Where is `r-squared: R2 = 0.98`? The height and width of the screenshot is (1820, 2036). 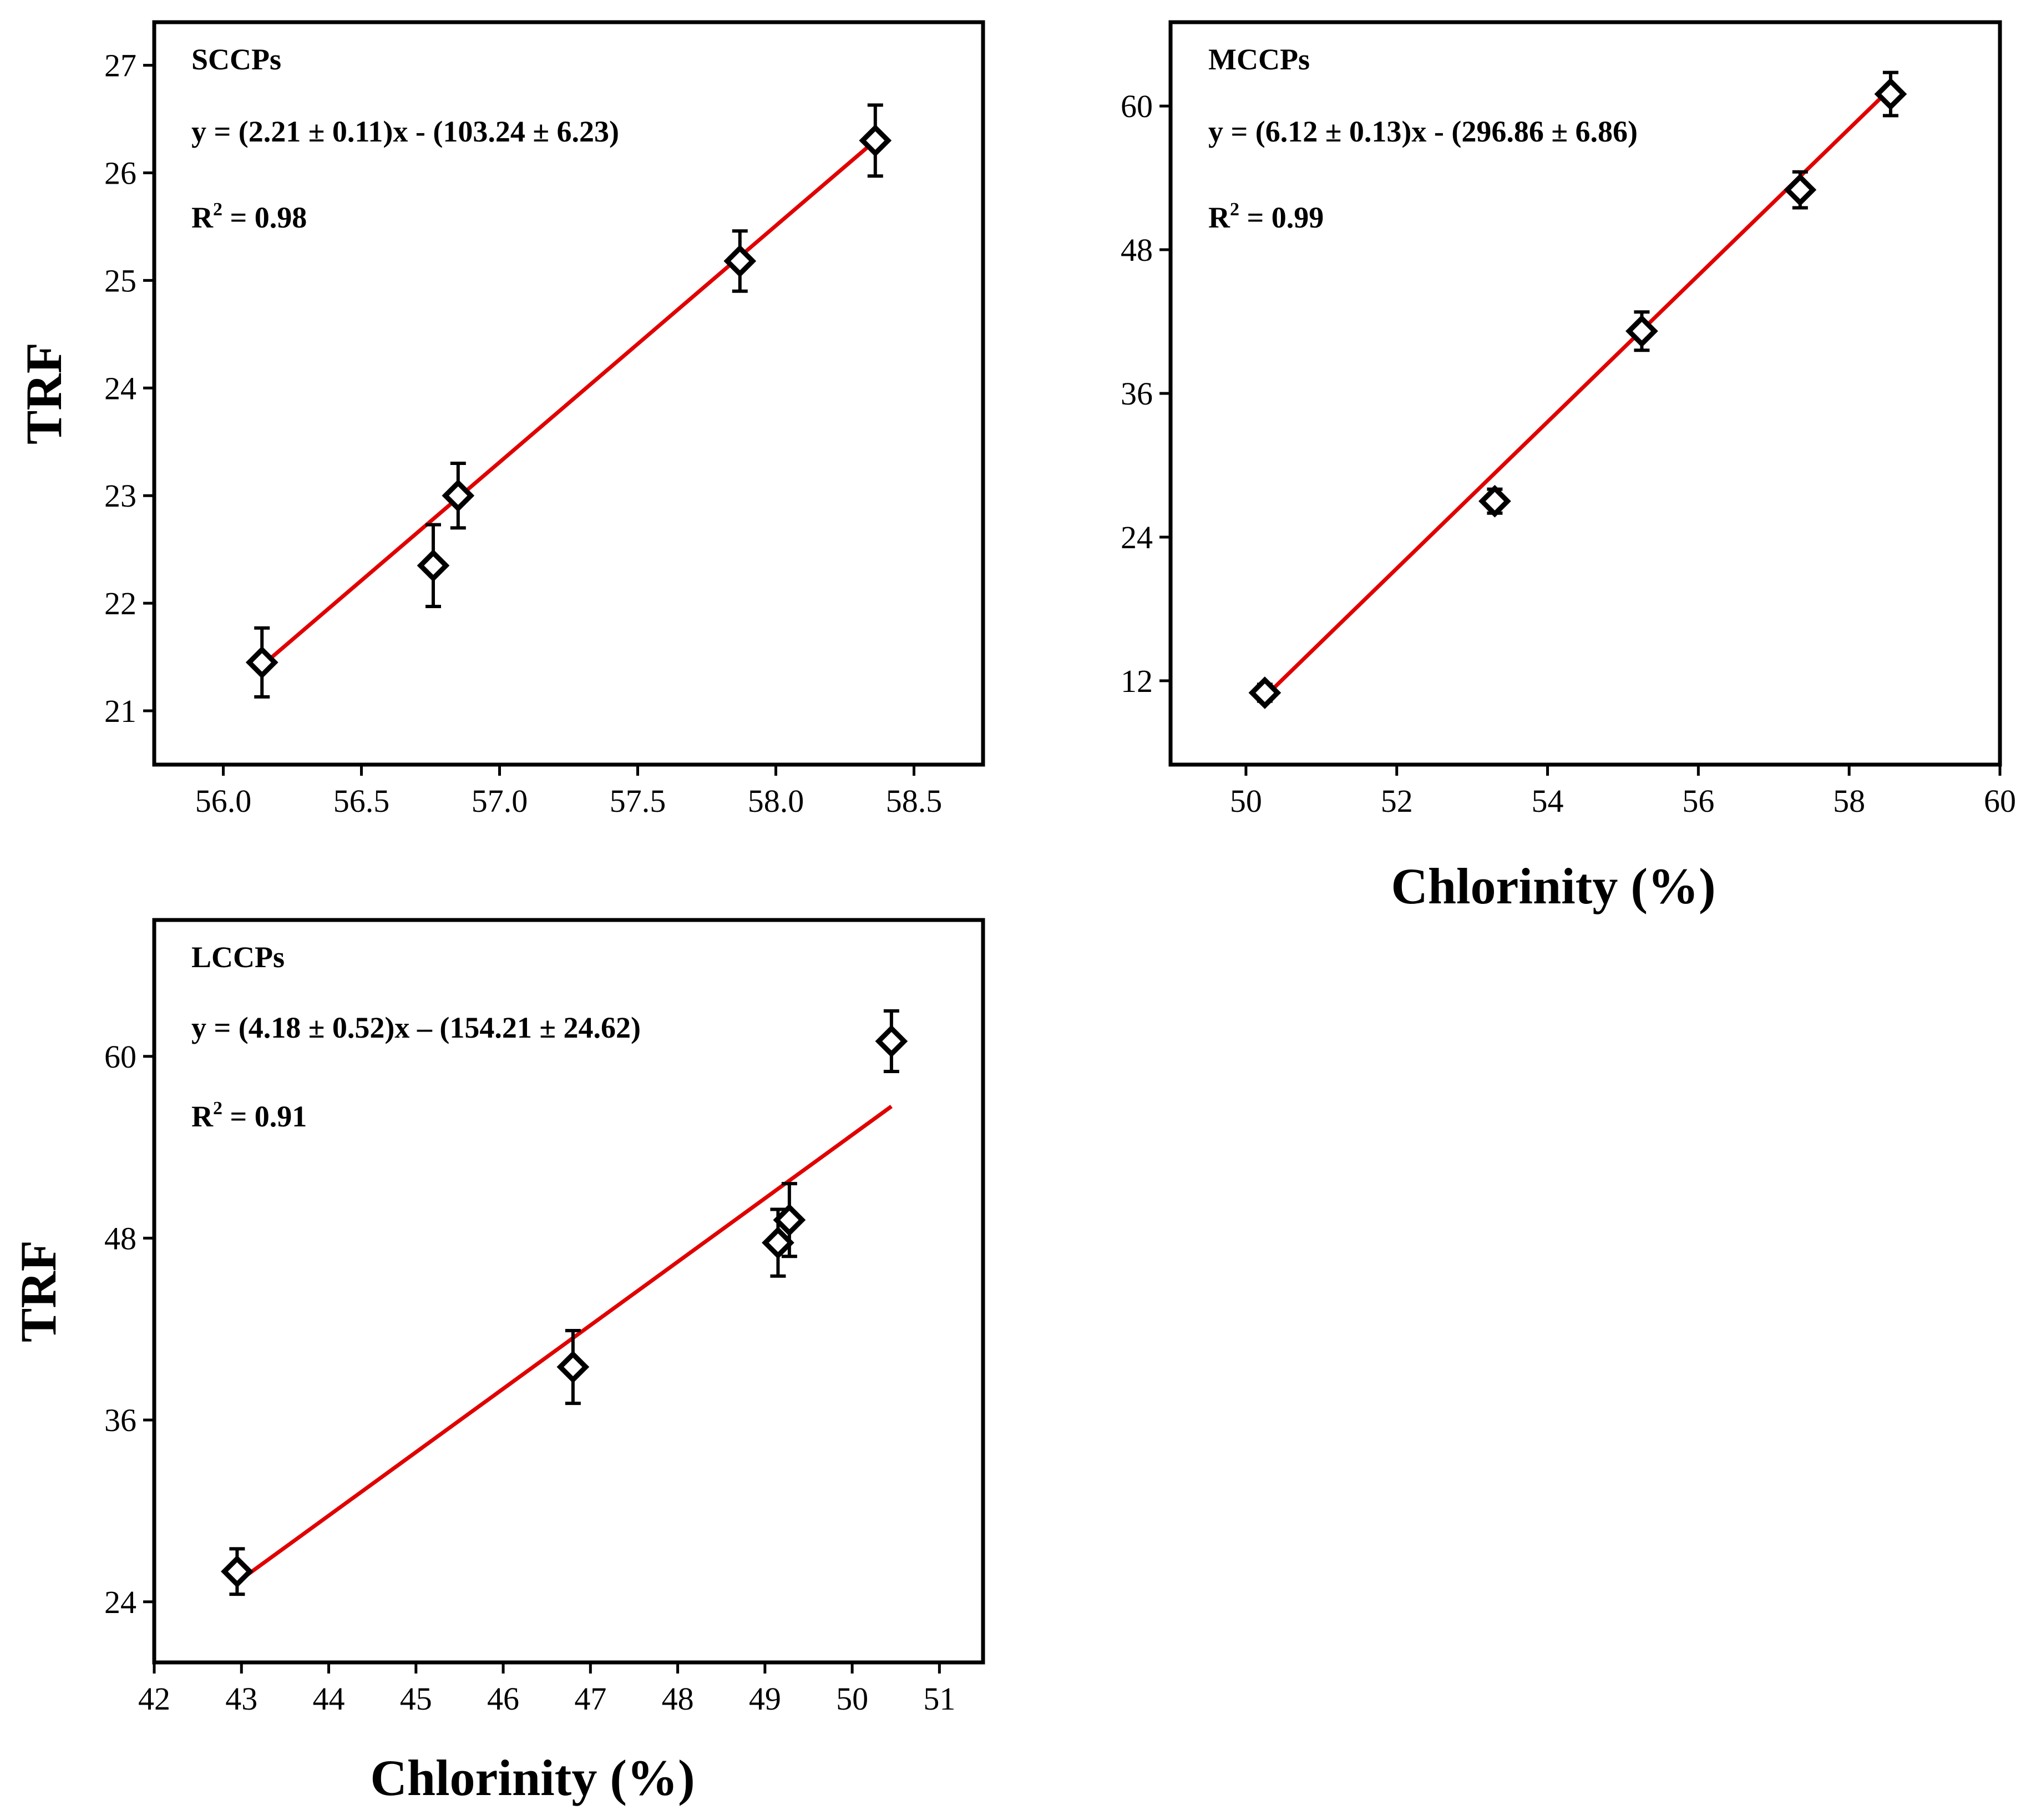
r-squared: R2 = 0.98 is located at coordinates (249, 217).